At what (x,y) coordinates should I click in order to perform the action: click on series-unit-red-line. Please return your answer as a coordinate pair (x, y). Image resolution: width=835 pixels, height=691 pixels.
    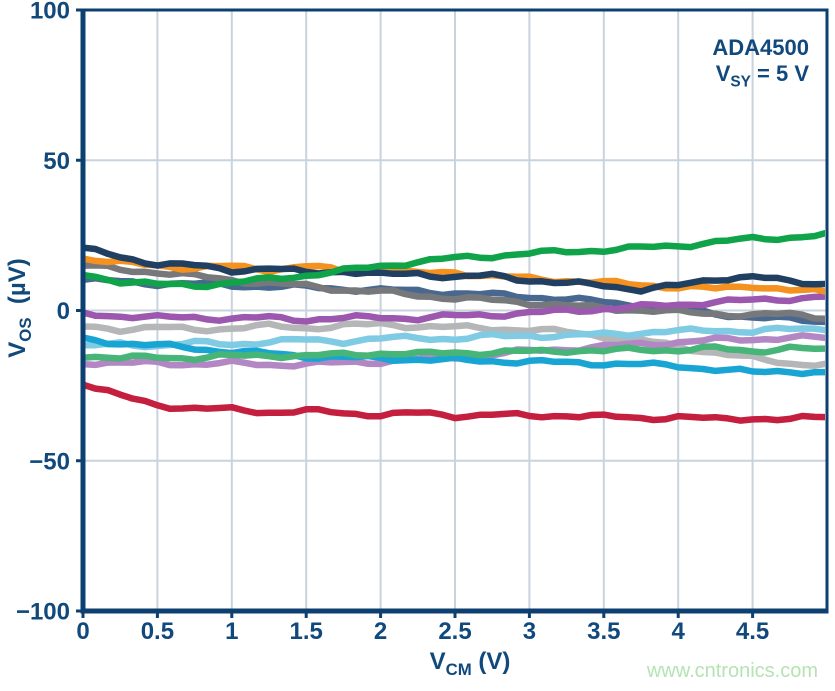
    Looking at the image, I should click on (455, 402).